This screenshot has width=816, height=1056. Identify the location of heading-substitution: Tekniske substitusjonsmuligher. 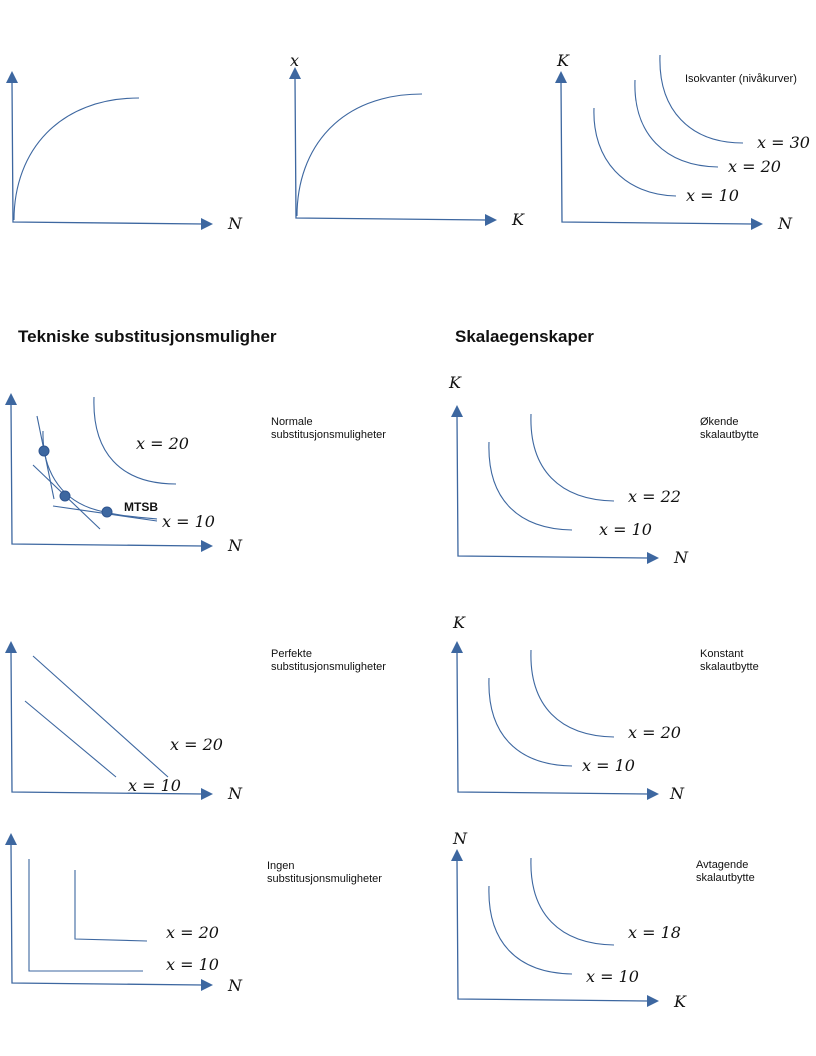
(147, 336).